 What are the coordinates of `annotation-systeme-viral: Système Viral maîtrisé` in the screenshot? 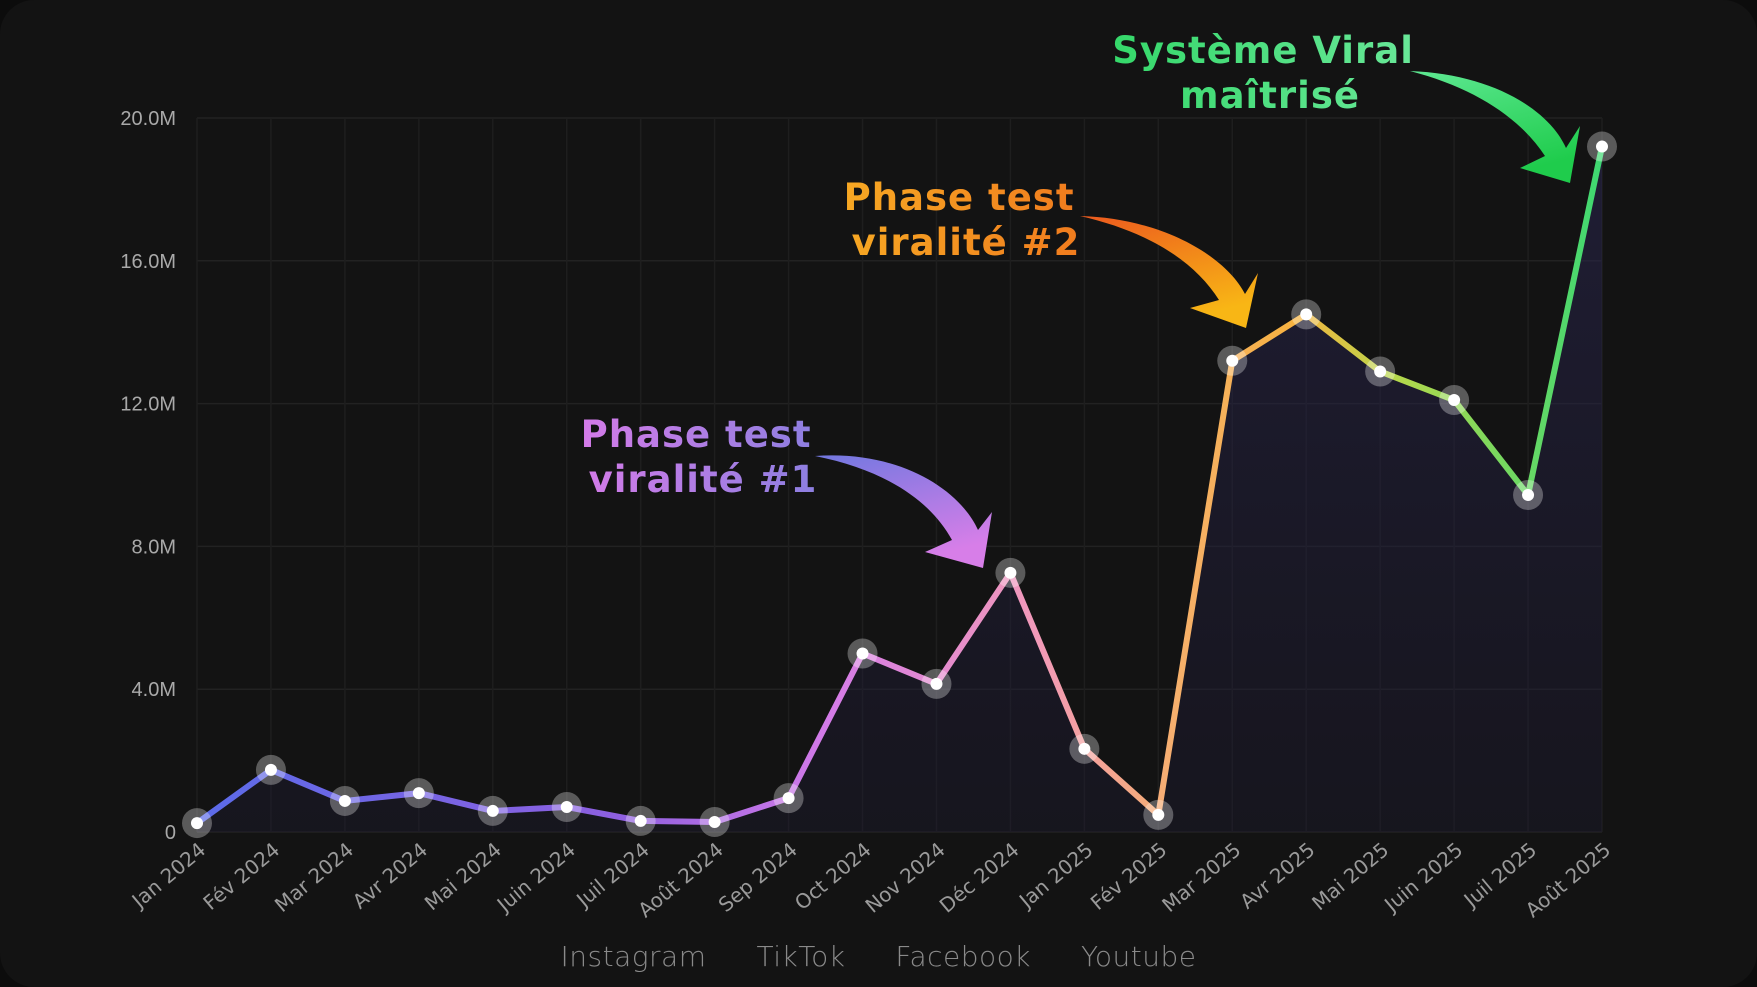 It's located at (1346, 106).